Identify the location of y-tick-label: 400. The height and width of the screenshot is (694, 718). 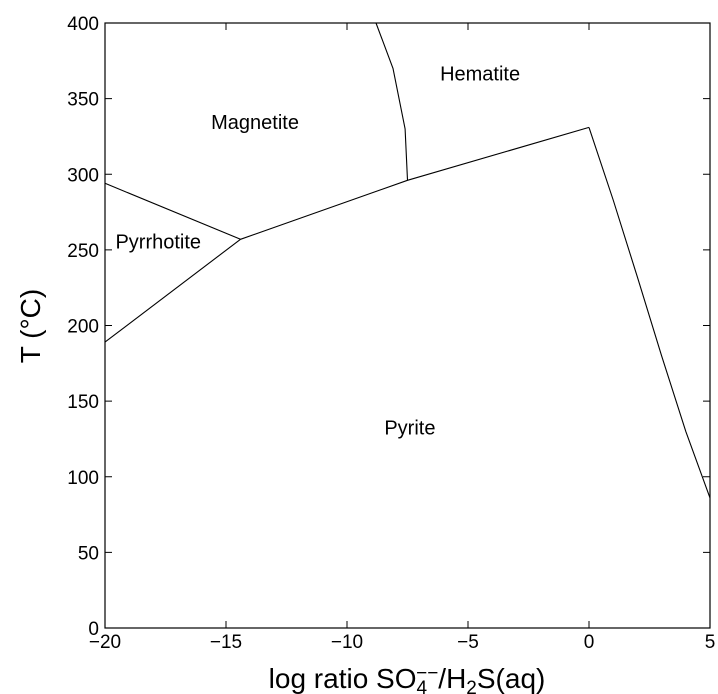
(83, 24).